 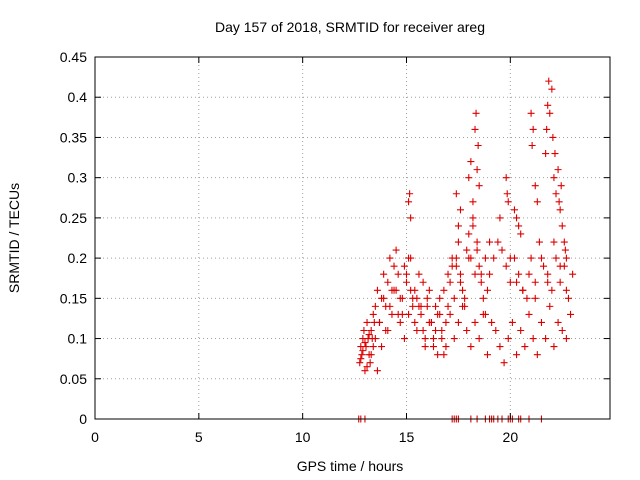 What do you see at coordinates (73, 218) in the screenshot?
I see `y-tick-label: 0.25` at bounding box center [73, 218].